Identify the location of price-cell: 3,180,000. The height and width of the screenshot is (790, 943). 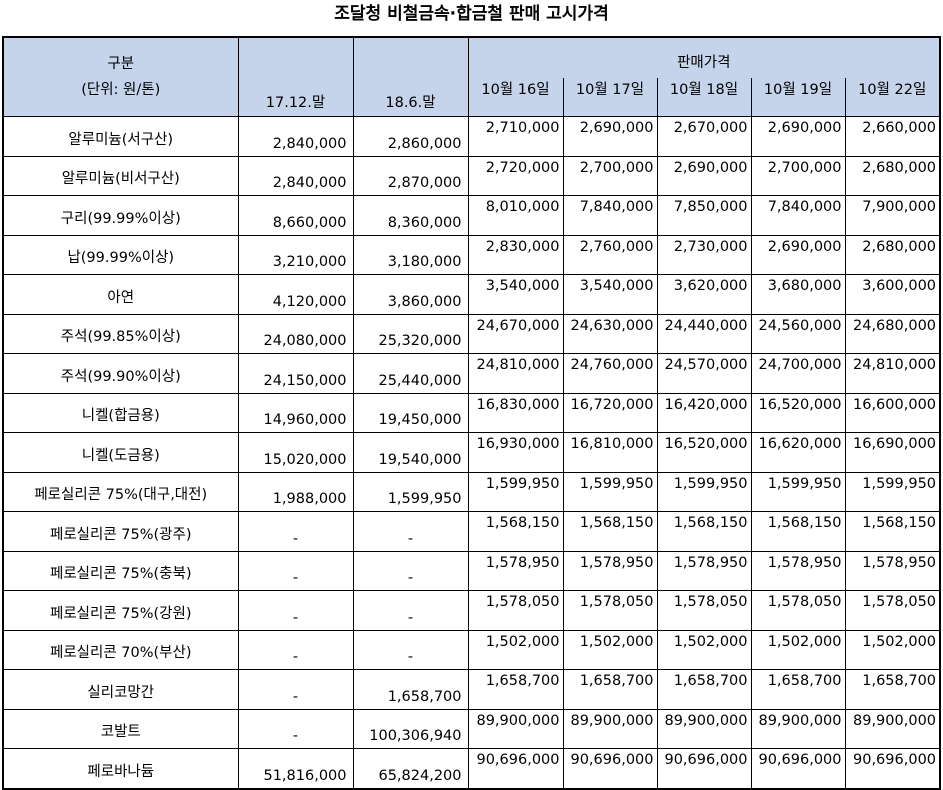
(410, 254).